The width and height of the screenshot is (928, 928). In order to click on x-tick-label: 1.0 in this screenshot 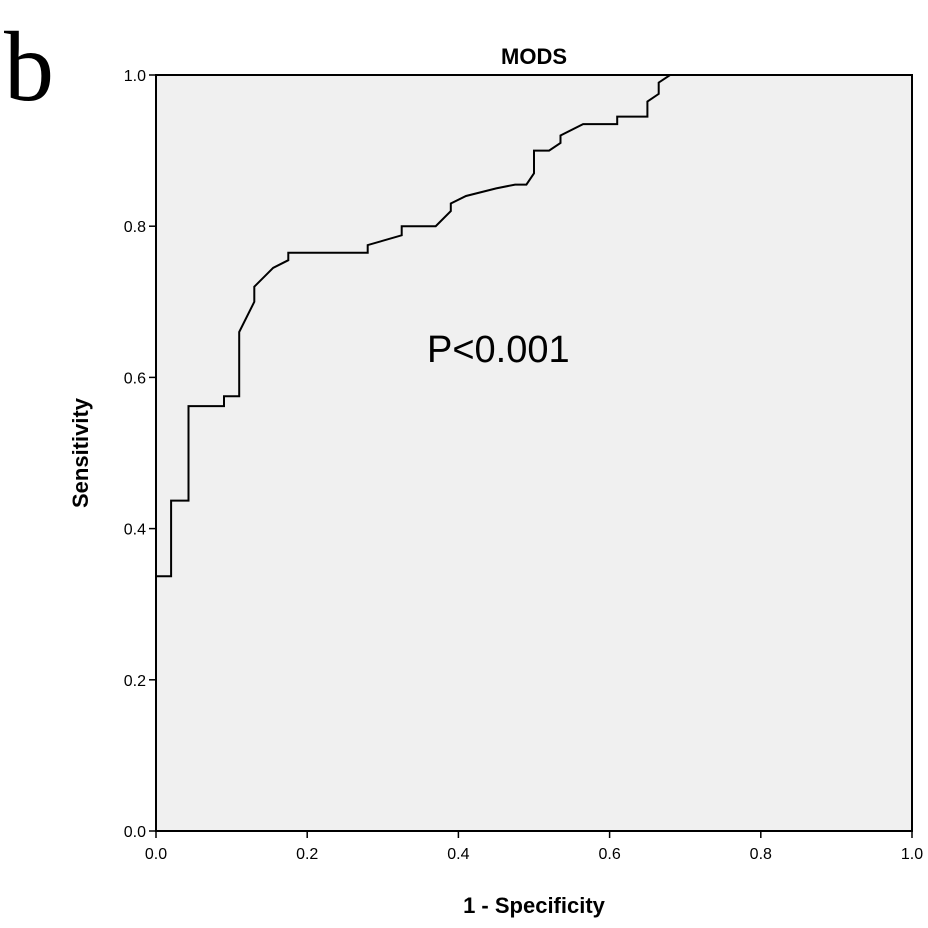, I will do `click(912, 854)`.